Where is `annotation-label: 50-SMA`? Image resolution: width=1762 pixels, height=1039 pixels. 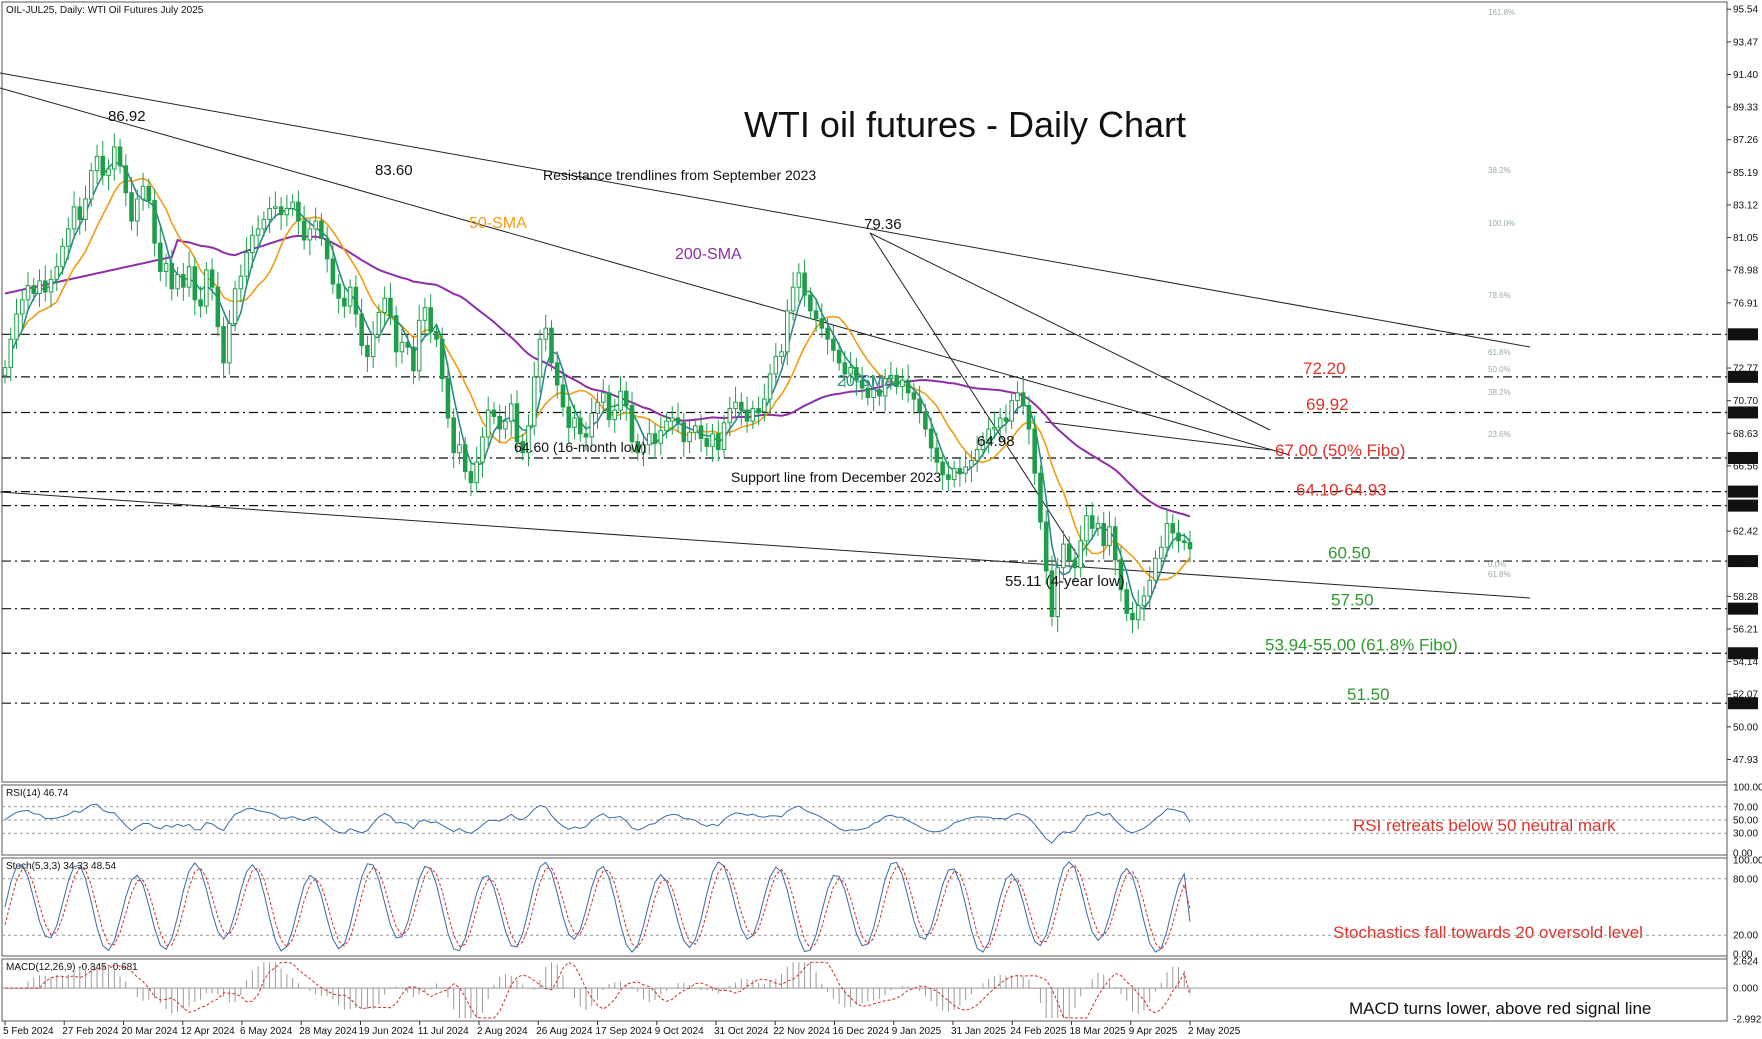
annotation-label: 50-SMA is located at coordinates (498, 223).